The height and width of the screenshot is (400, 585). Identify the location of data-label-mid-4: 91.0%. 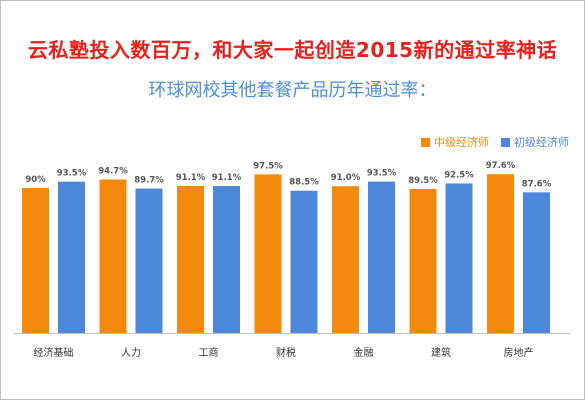
(346, 178).